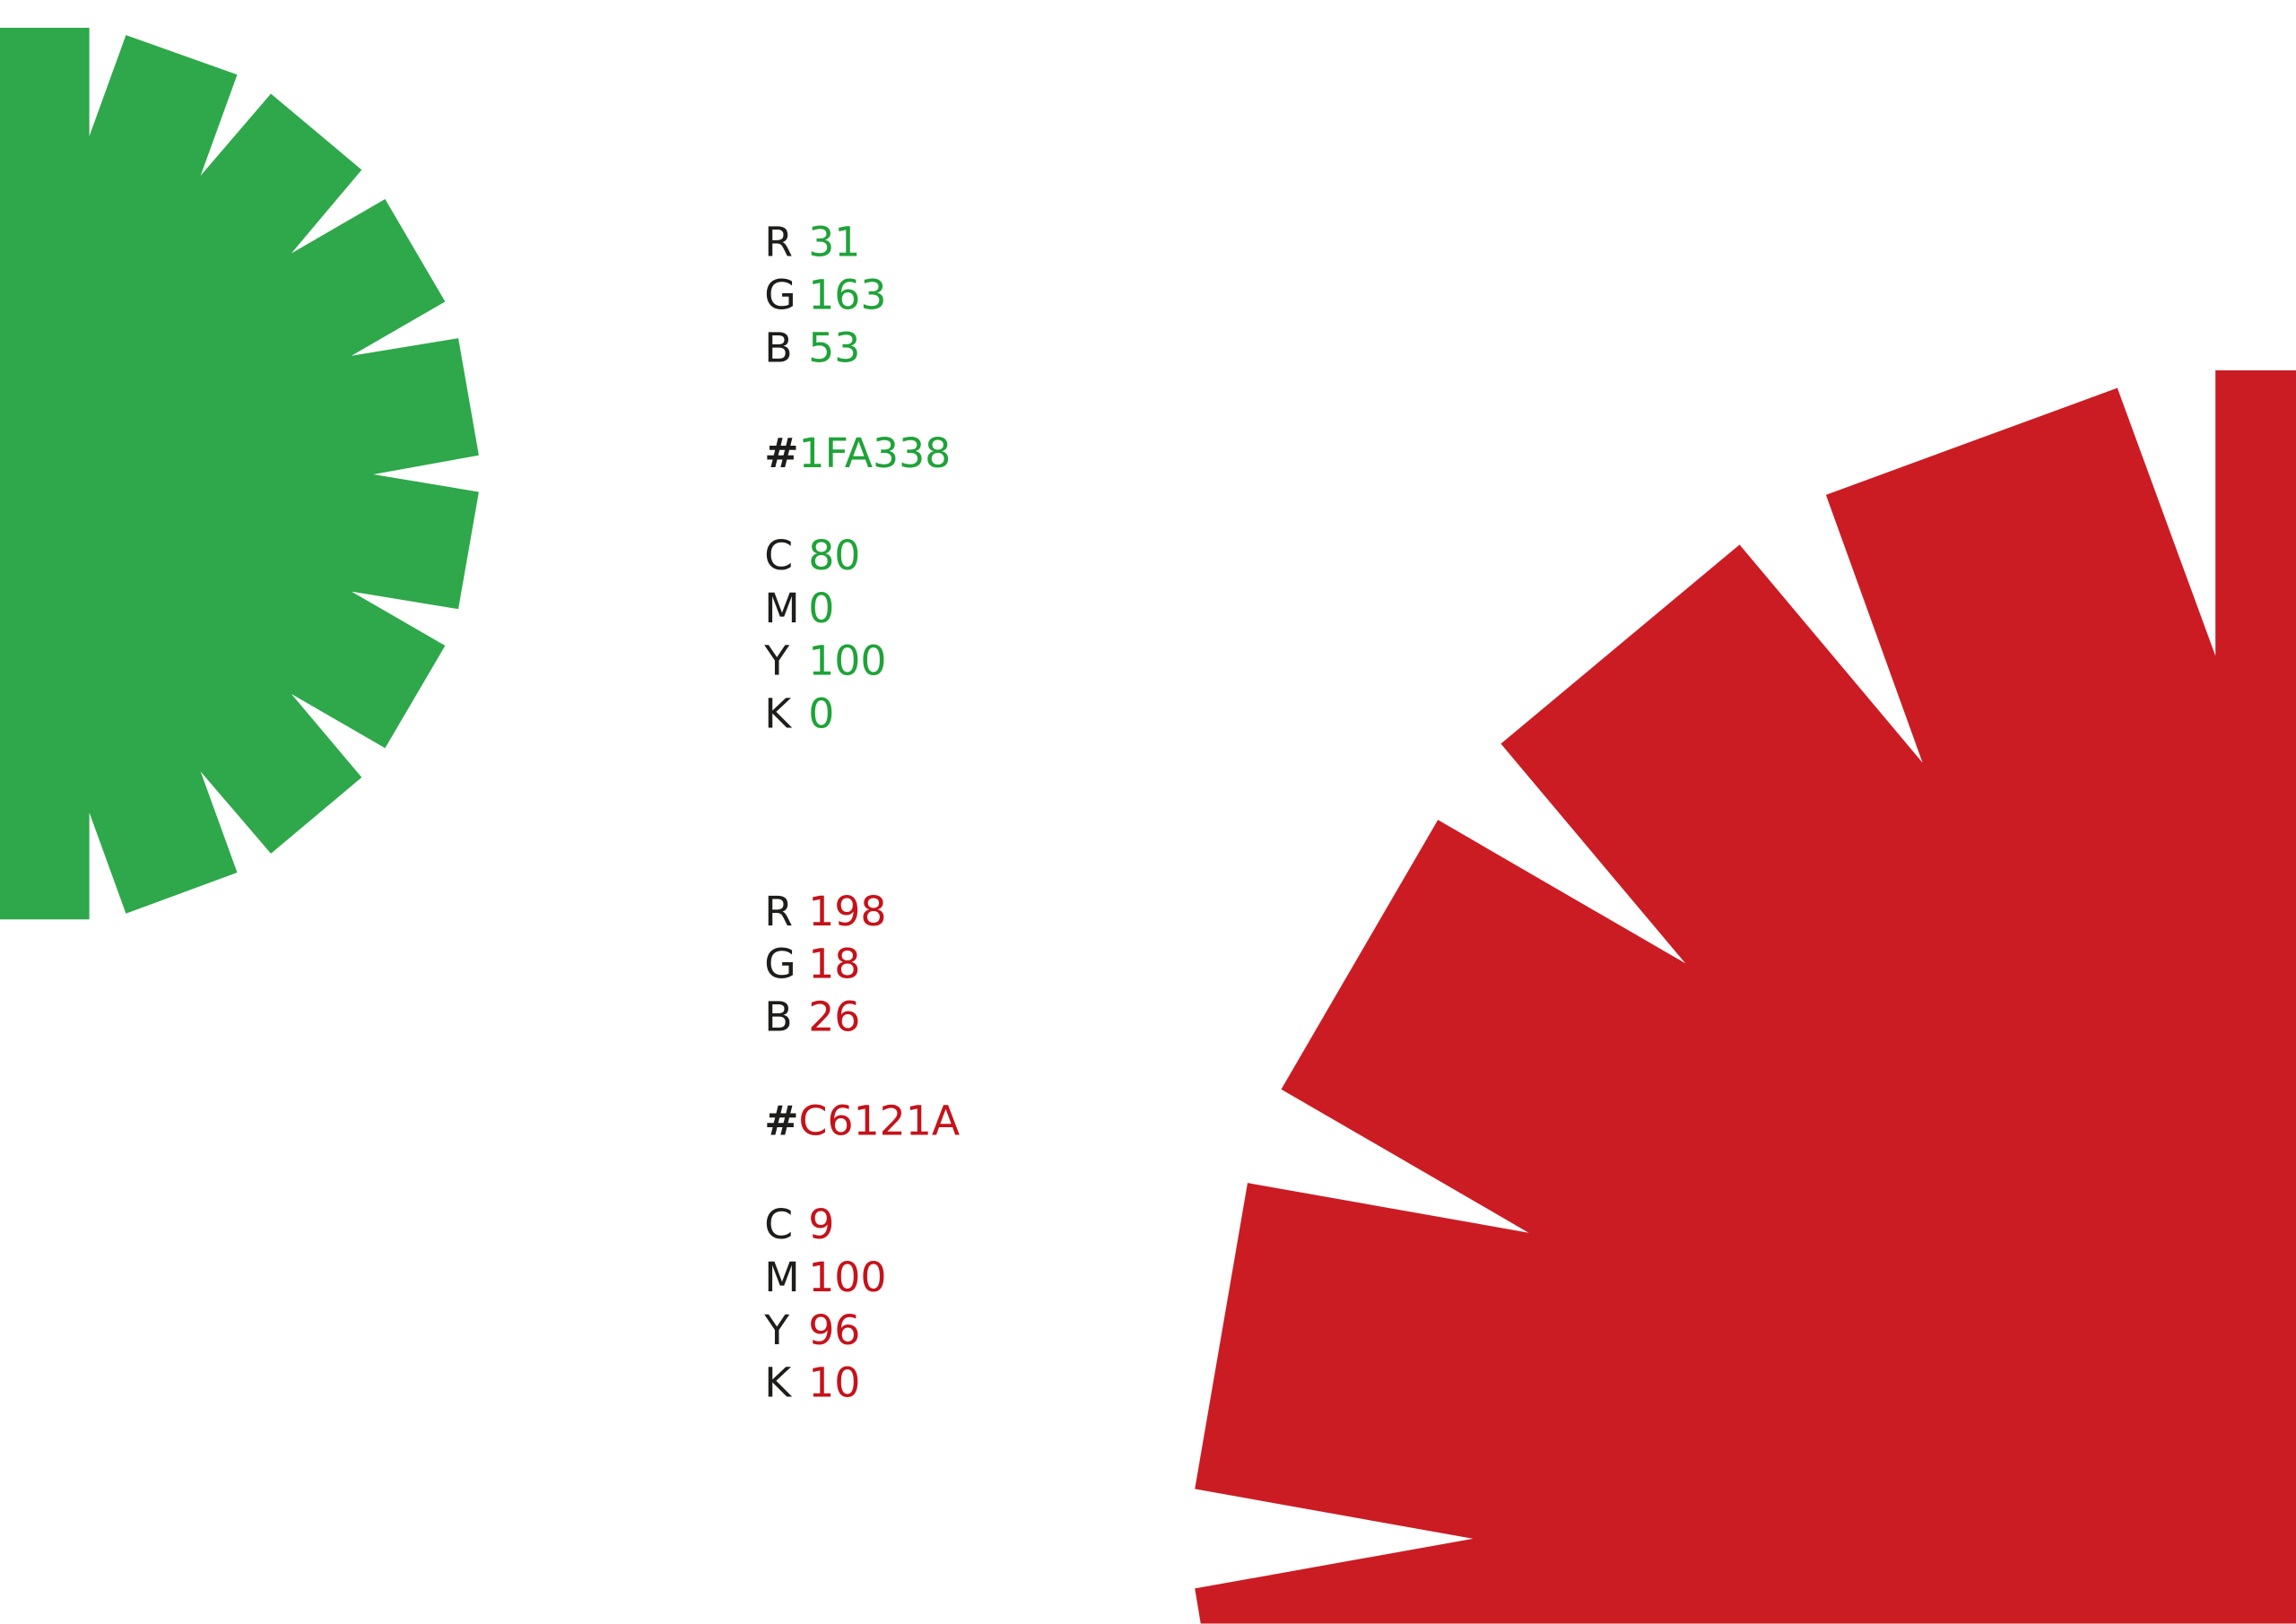 The width and height of the screenshot is (2296, 1624). What do you see at coordinates (834, 347) in the screenshot?
I see `value: 53` at bounding box center [834, 347].